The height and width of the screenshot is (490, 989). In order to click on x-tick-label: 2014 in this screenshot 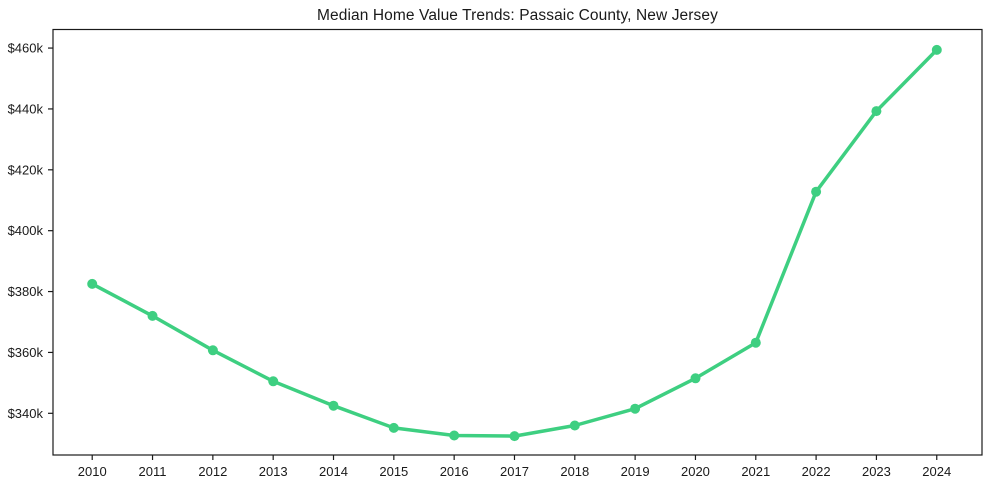, I will do `click(333, 471)`.